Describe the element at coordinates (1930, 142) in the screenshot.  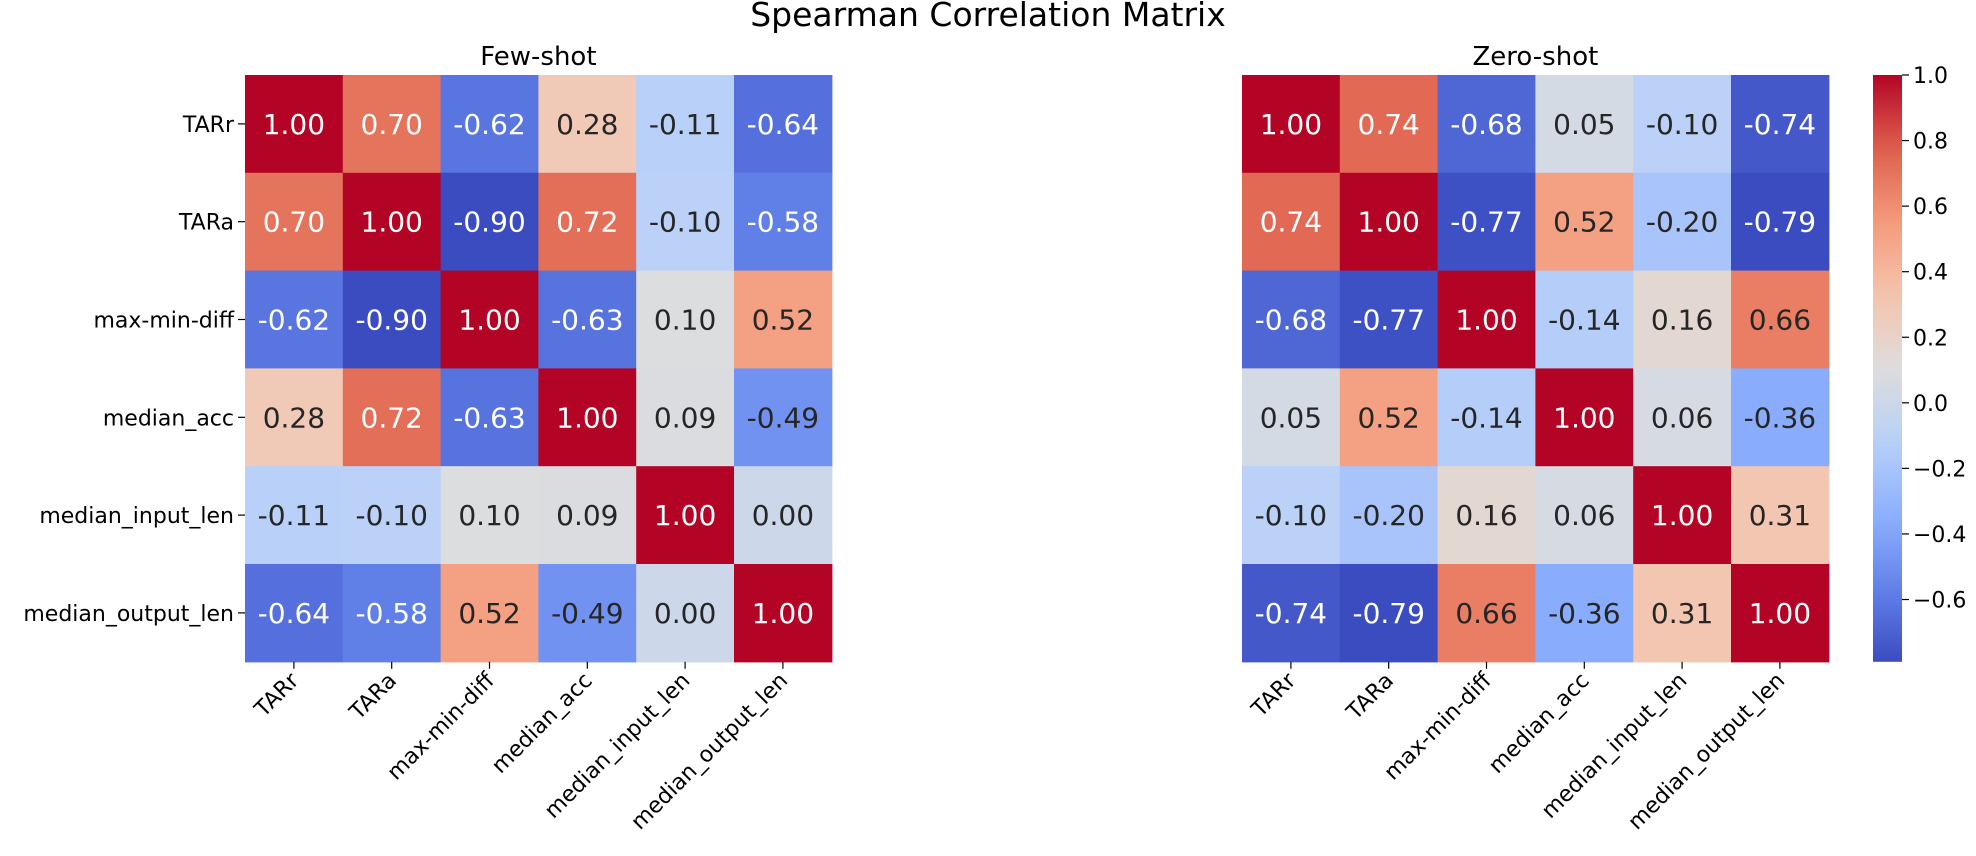
I see `colorbar-tick-label: 0.8` at that location.